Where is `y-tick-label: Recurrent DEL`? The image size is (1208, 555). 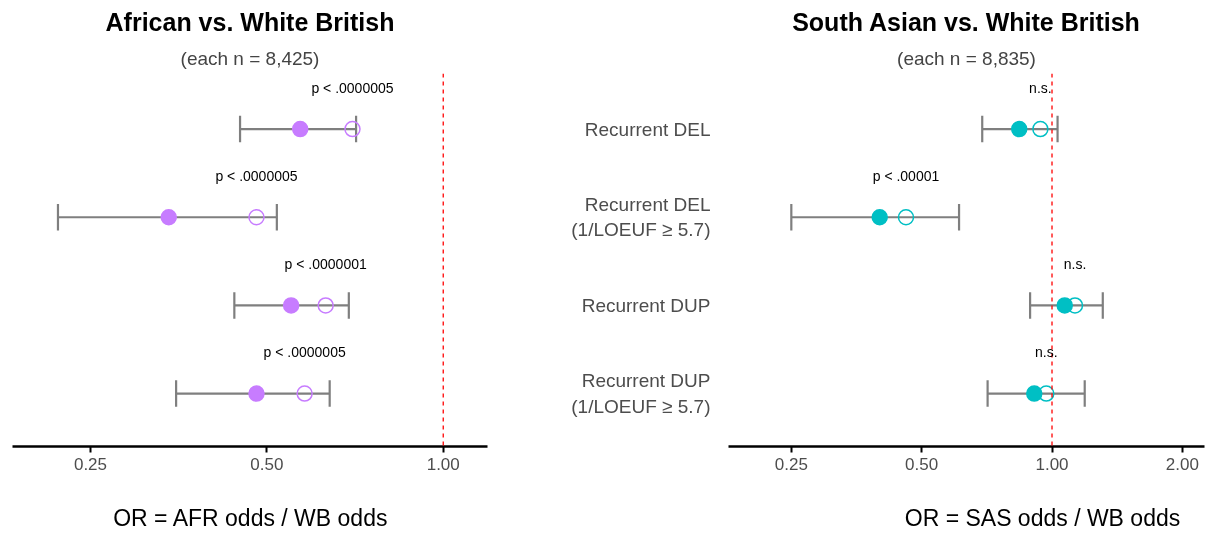
y-tick-label: Recurrent DEL is located at coordinates (647, 129).